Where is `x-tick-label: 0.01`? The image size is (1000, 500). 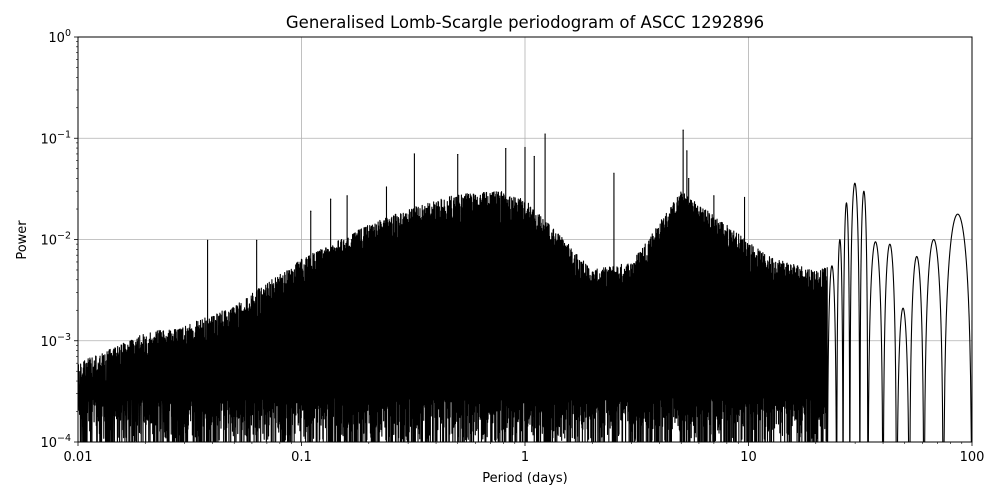
x-tick-label: 0.01 is located at coordinates (78, 457).